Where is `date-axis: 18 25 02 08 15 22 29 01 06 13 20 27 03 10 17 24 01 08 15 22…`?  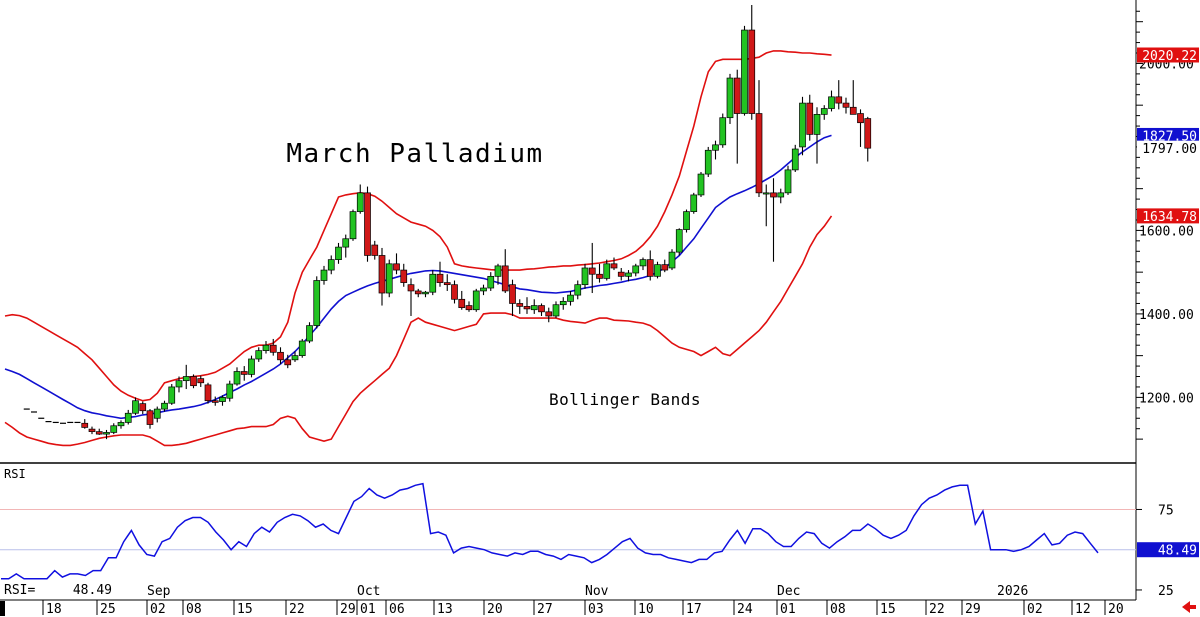 date-axis: 18 25 02 08 15 22 29 01 06 13 20 27 03 10 17 24 01 08 15 22… is located at coordinates (568, 600).